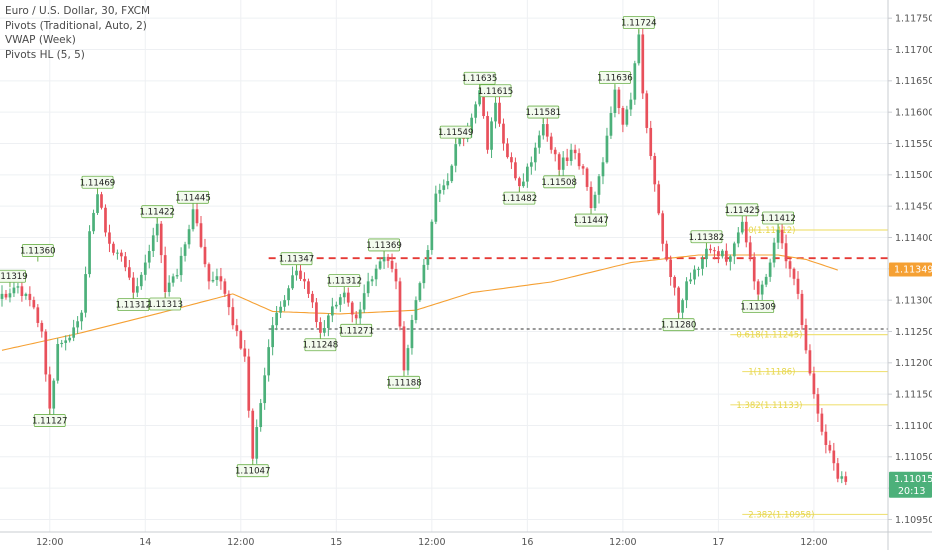 This screenshot has height=550, width=932. Describe the element at coordinates (336, 542) in the screenshot. I see `time-axis-label: 15` at that location.